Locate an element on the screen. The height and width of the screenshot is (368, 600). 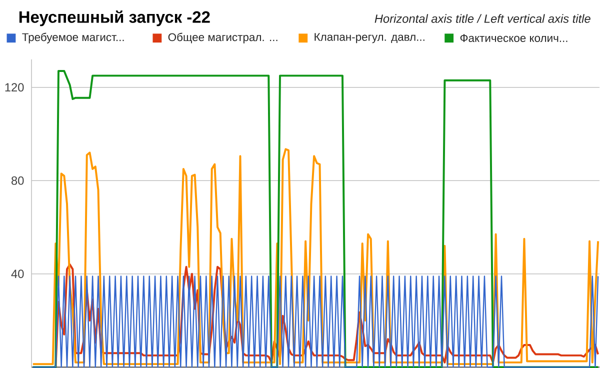
y-tick-label: 80 is located at coordinates (18, 180).